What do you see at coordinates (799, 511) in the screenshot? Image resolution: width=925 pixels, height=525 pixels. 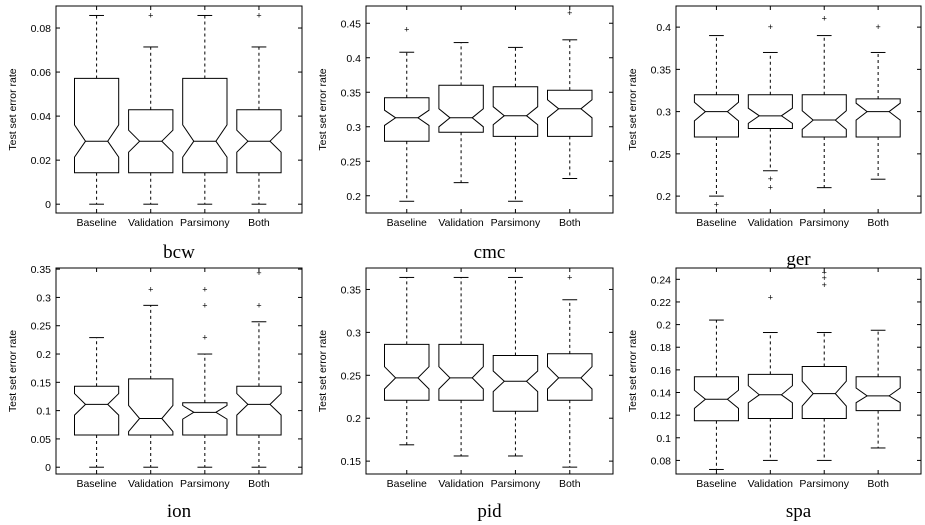 I see `panel-title: spa` at bounding box center [799, 511].